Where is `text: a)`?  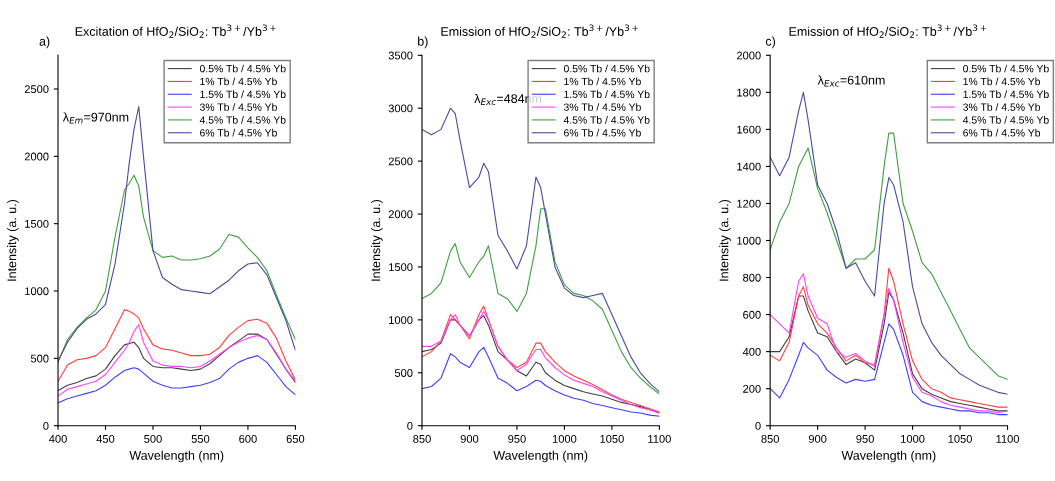 text: a) is located at coordinates (44, 42).